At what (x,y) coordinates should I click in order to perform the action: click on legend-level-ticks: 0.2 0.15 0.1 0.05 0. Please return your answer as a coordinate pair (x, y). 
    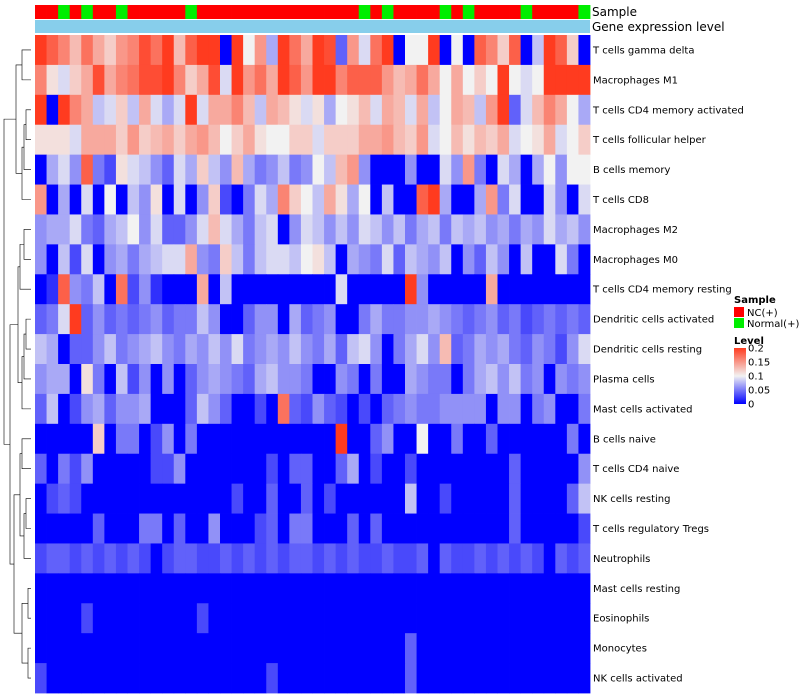
    Looking at the image, I should click on (759, 377).